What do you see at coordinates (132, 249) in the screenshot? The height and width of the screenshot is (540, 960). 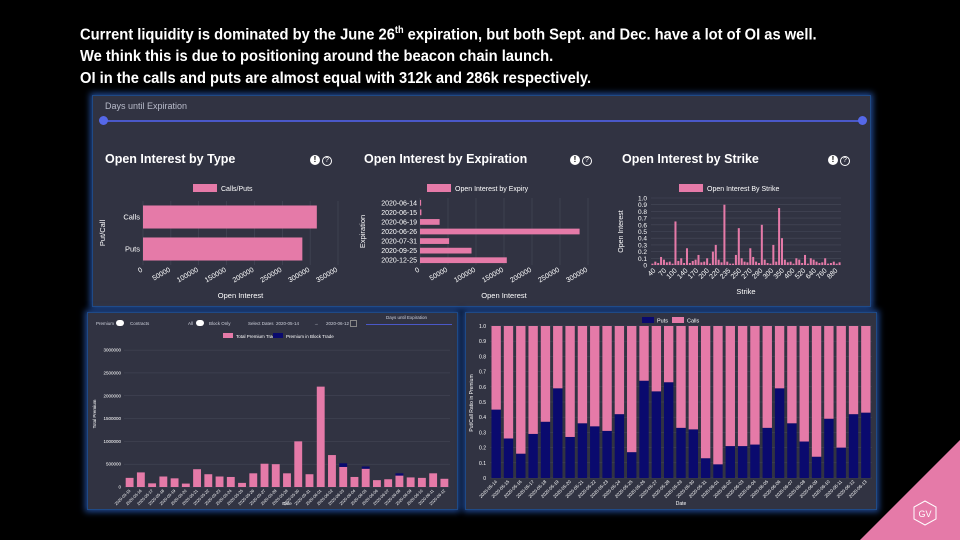 I see `y-tick-label: Puts` at bounding box center [132, 249].